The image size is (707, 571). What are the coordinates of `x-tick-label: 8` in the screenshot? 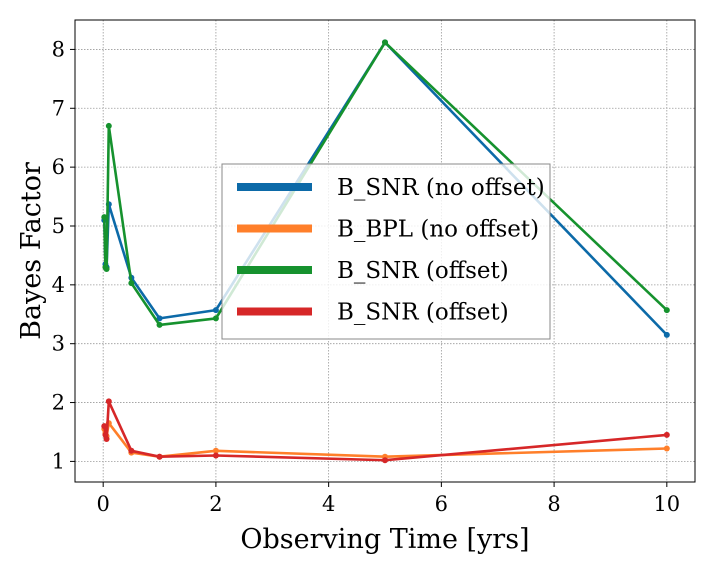 It's located at (553, 504).